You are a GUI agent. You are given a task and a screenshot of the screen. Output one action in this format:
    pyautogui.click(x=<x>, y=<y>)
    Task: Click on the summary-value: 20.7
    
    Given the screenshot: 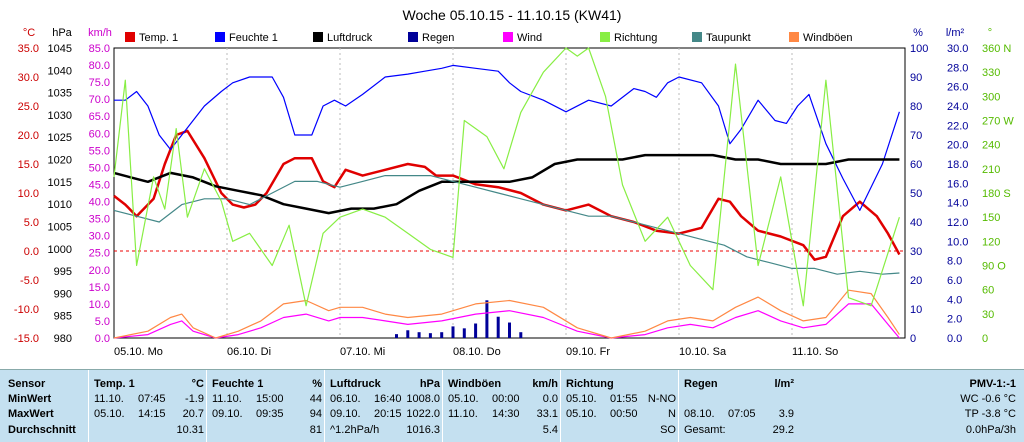 What is the action you would take?
    pyautogui.click(x=193, y=414)
    